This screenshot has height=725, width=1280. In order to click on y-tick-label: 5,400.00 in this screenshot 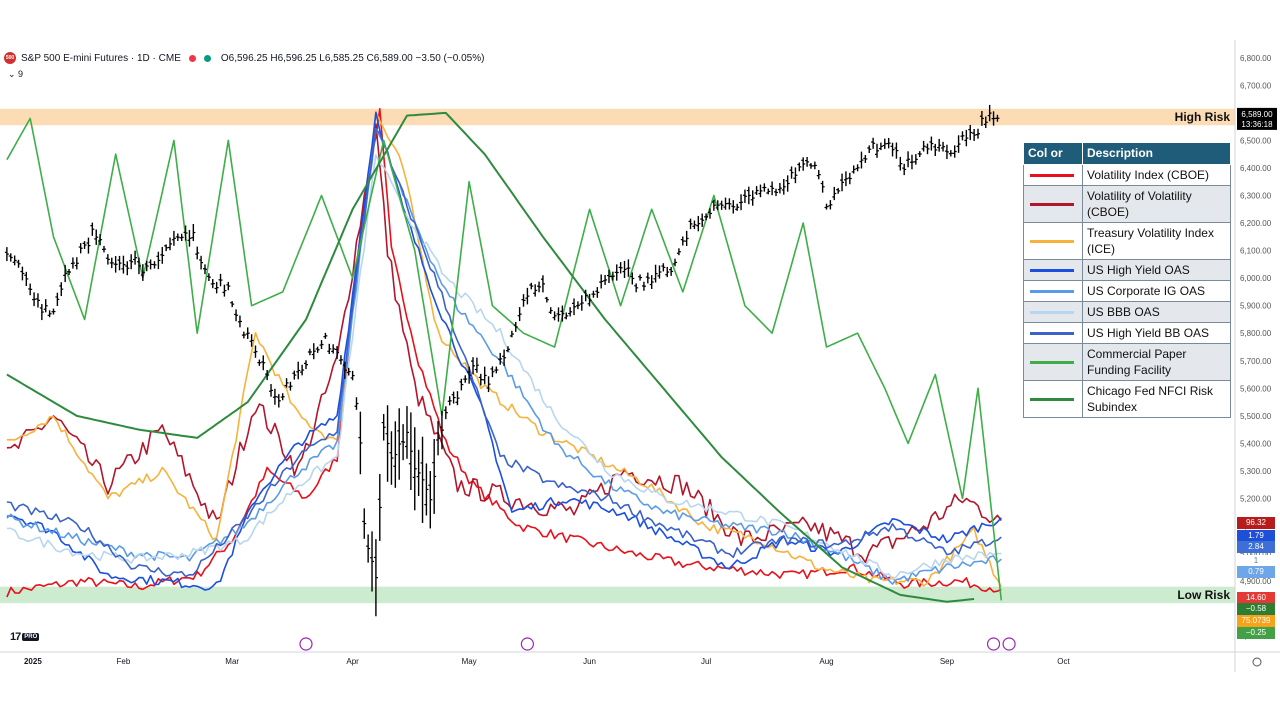, I will do `click(1256, 443)`.